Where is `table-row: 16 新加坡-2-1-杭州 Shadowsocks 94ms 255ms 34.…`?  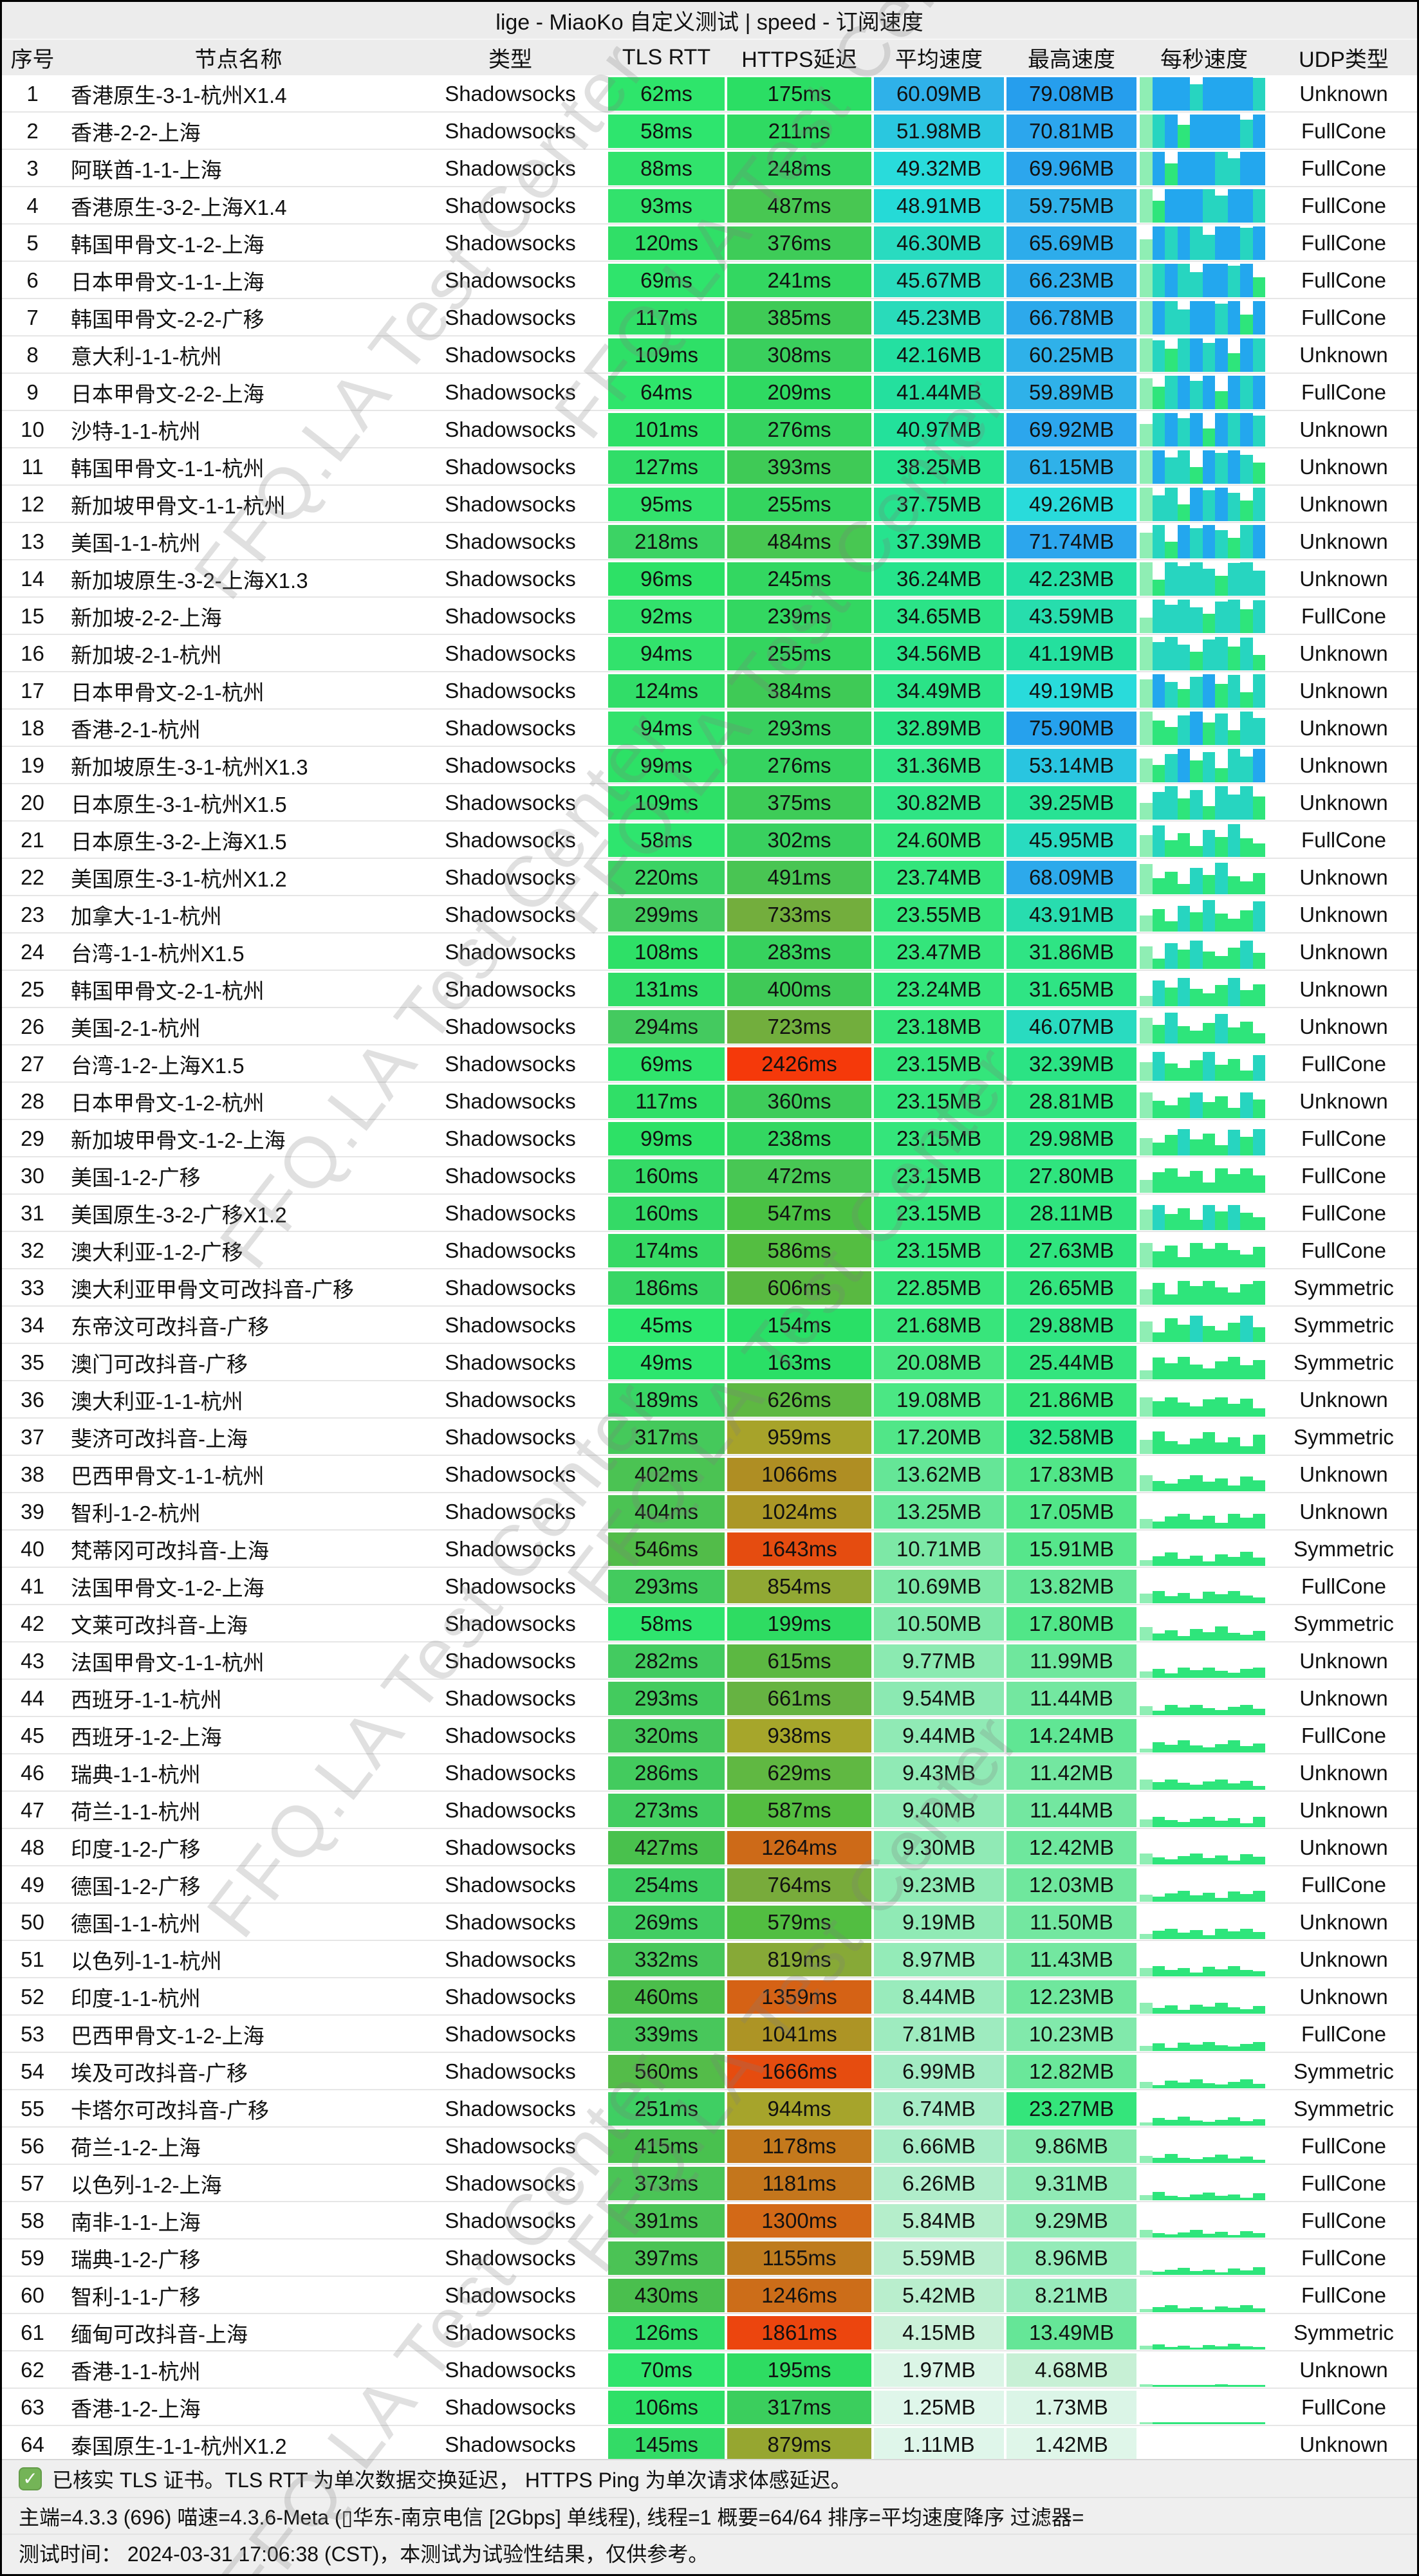
table-row: 16 新加坡-2-1-杭州 Shadowsocks 94ms 255ms 34.… is located at coordinates (709, 653).